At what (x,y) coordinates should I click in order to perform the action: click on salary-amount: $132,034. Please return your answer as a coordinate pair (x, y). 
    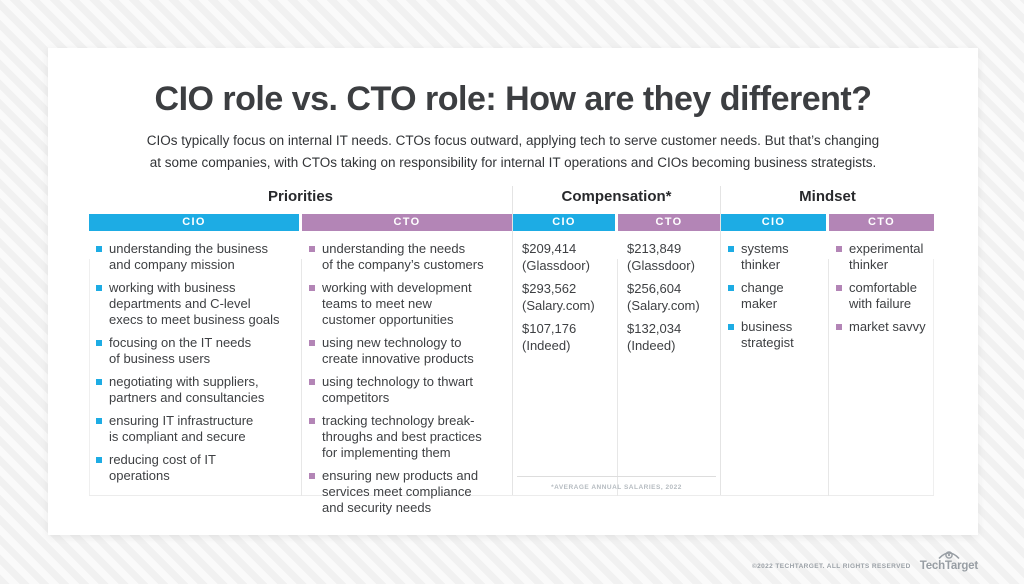
    Looking at the image, I should click on (654, 328).